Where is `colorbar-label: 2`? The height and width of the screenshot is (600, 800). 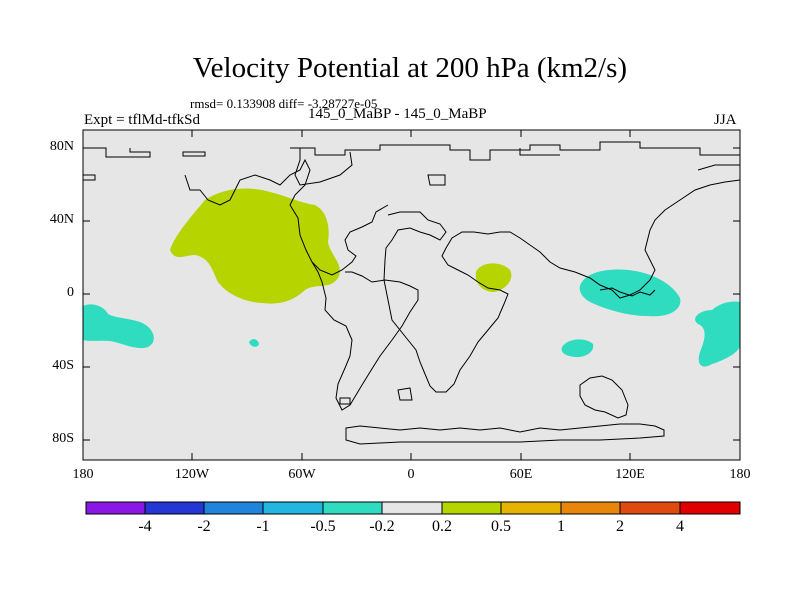 colorbar-label: 2 is located at coordinates (620, 526).